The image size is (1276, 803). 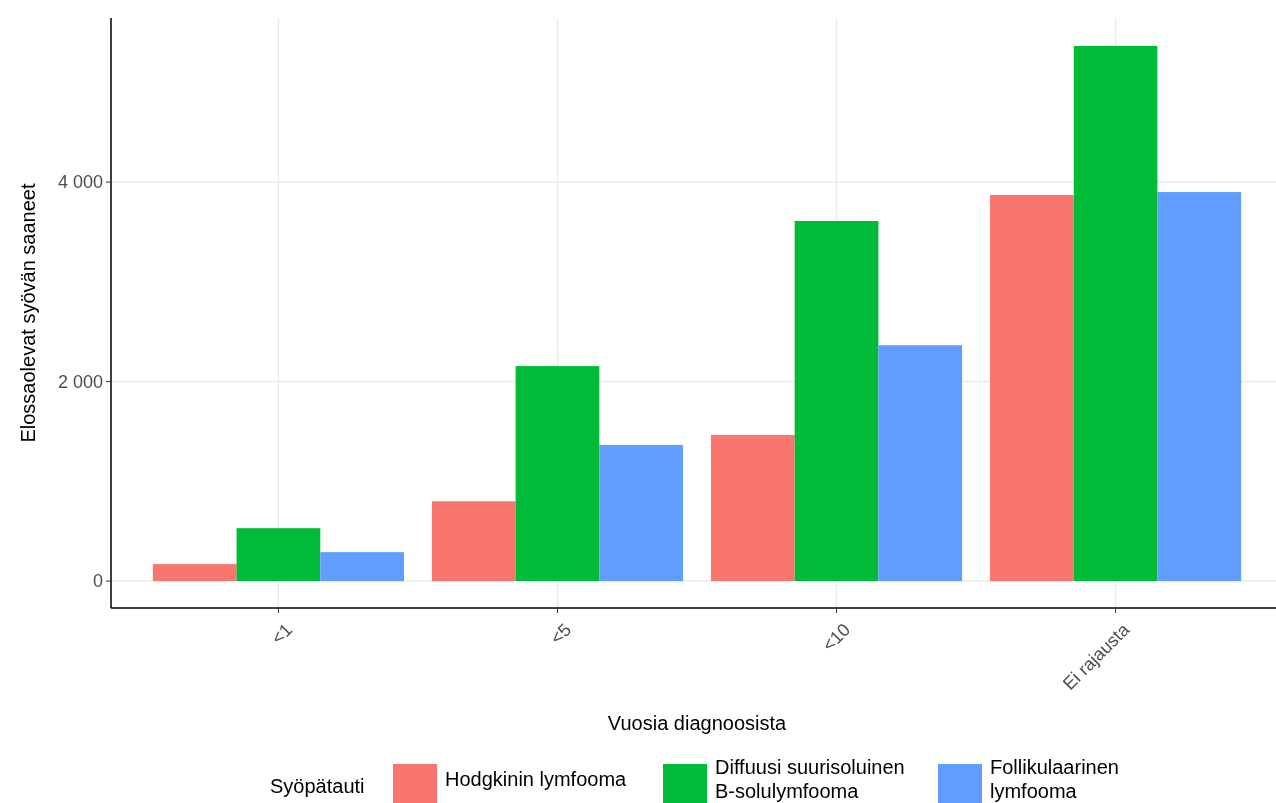 What do you see at coordinates (80, 381) in the screenshot?
I see `y-tick-label: 2 000` at bounding box center [80, 381].